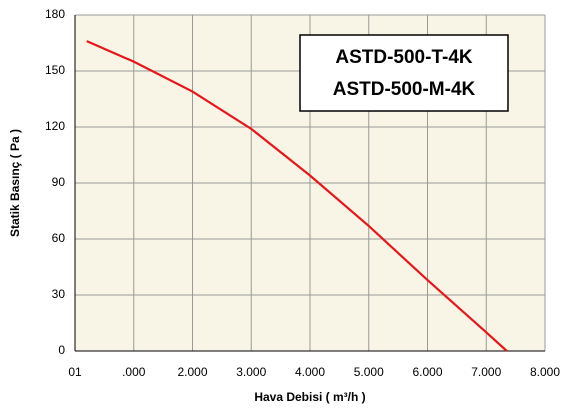  I want to click on x-tick-label: 3.000, so click(251, 372).